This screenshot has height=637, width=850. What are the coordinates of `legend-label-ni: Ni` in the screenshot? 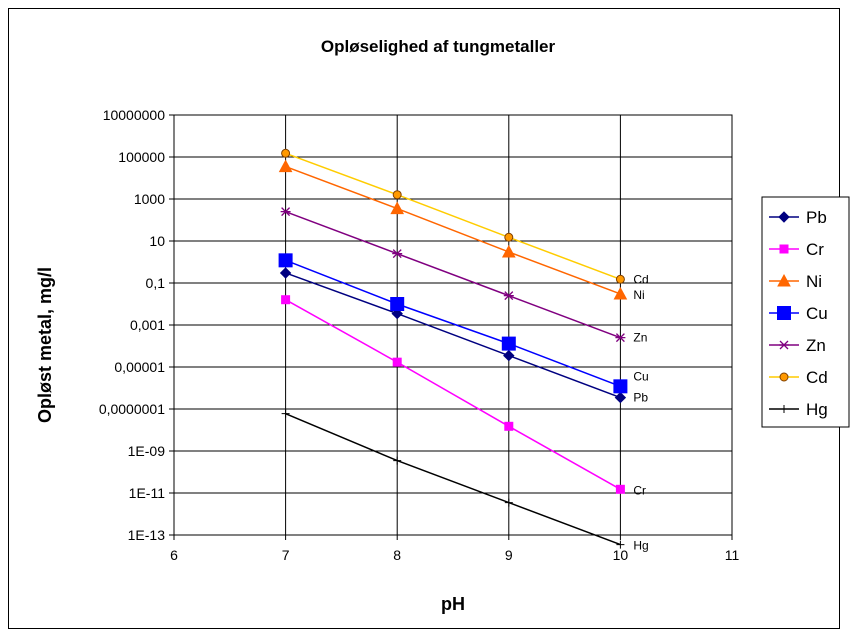 It's located at (814, 281).